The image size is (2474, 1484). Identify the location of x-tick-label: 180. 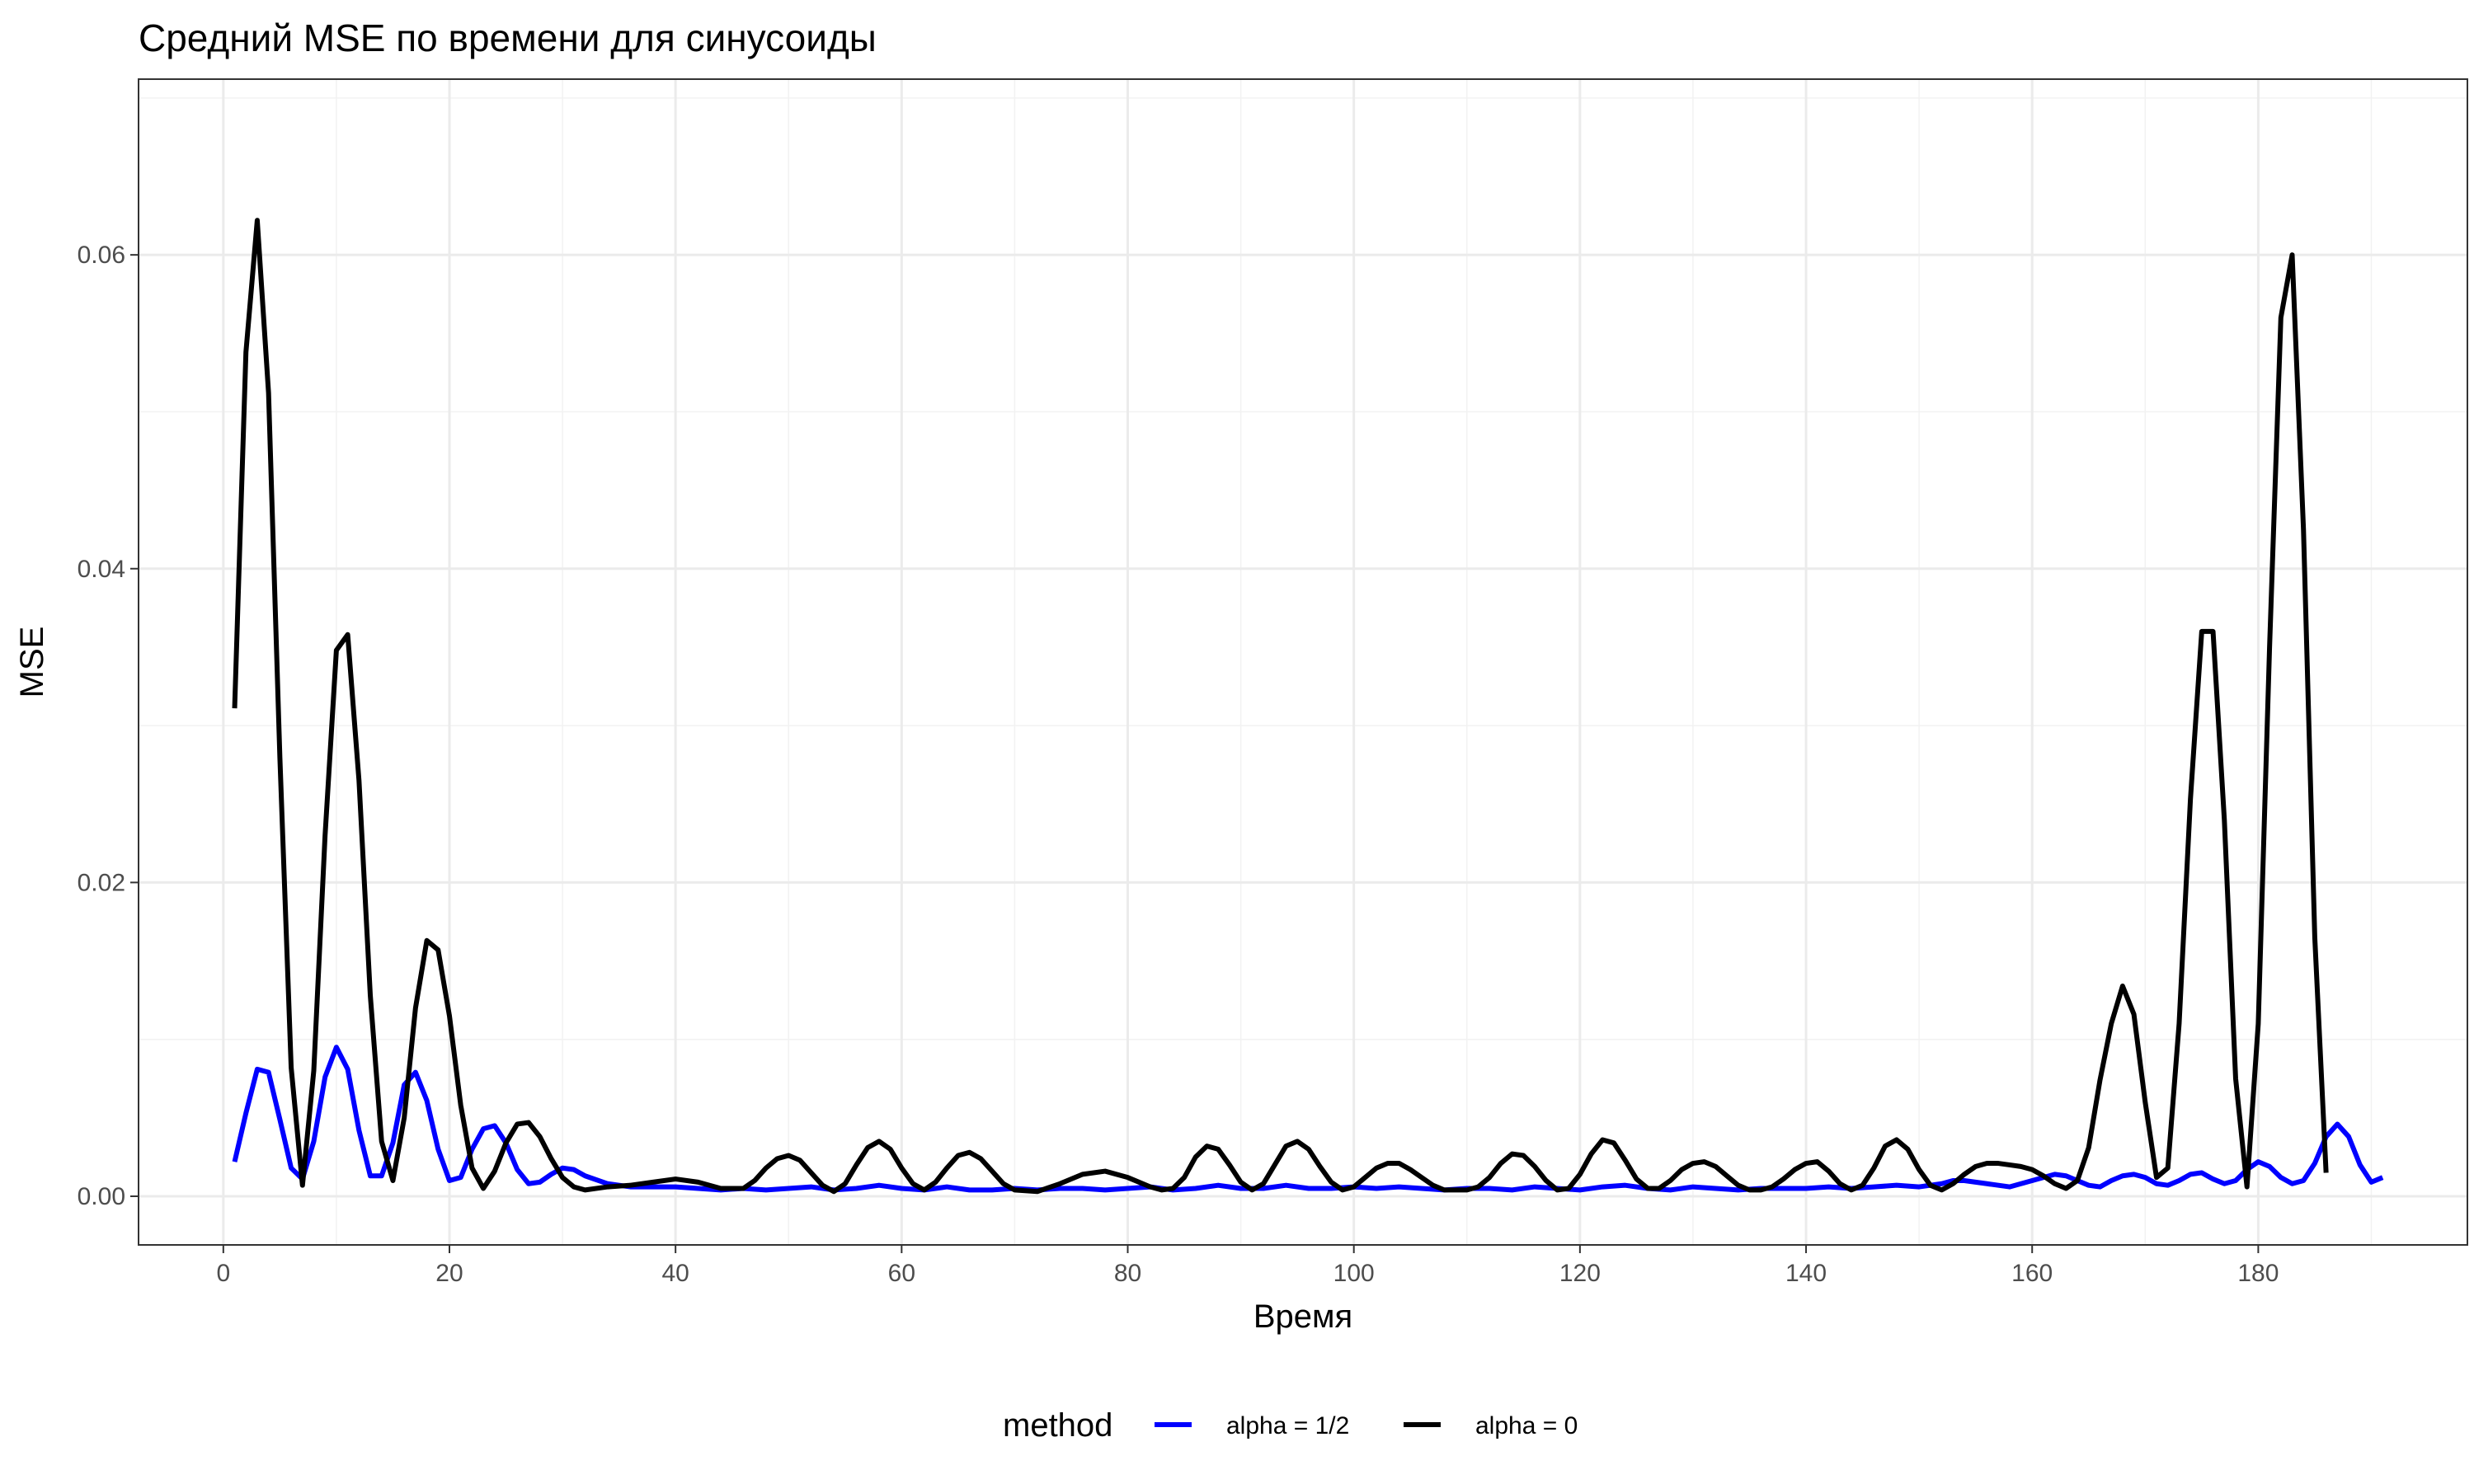
(2258, 1273).